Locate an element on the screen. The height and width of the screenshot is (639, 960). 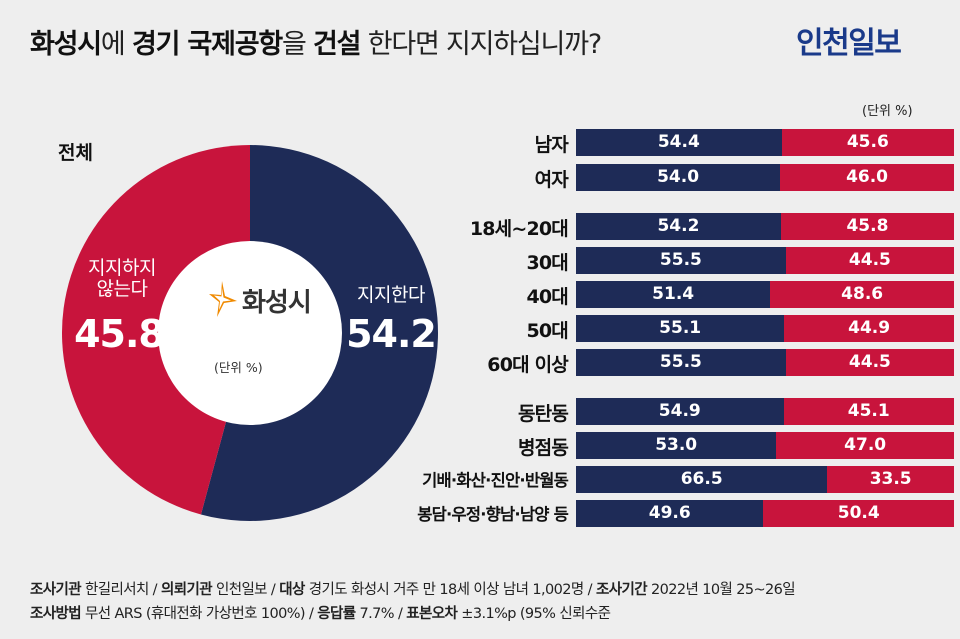
bar-value-label: 66.5 is located at coordinates (701, 479).